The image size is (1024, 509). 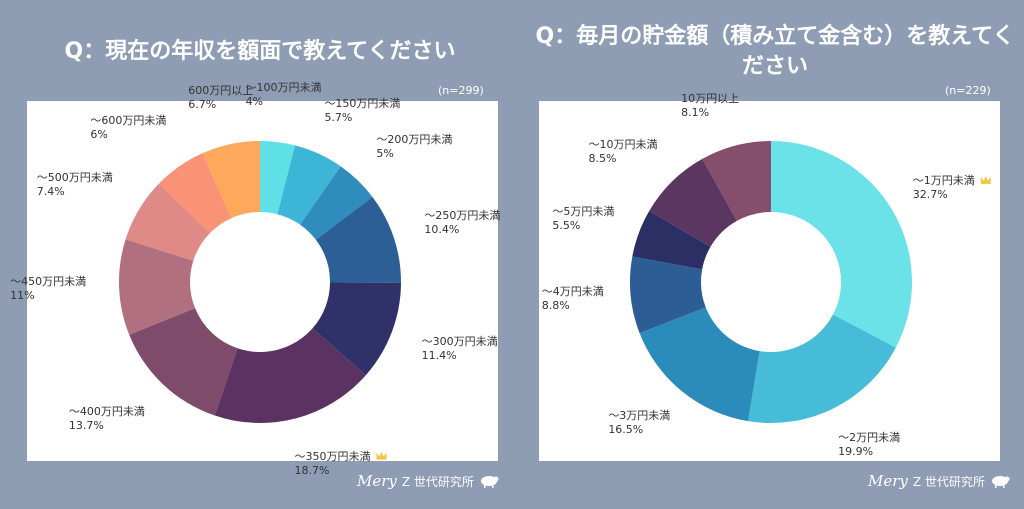 I want to click on slice-label: 〜3万円未満 16.5%, so click(x=639, y=423).